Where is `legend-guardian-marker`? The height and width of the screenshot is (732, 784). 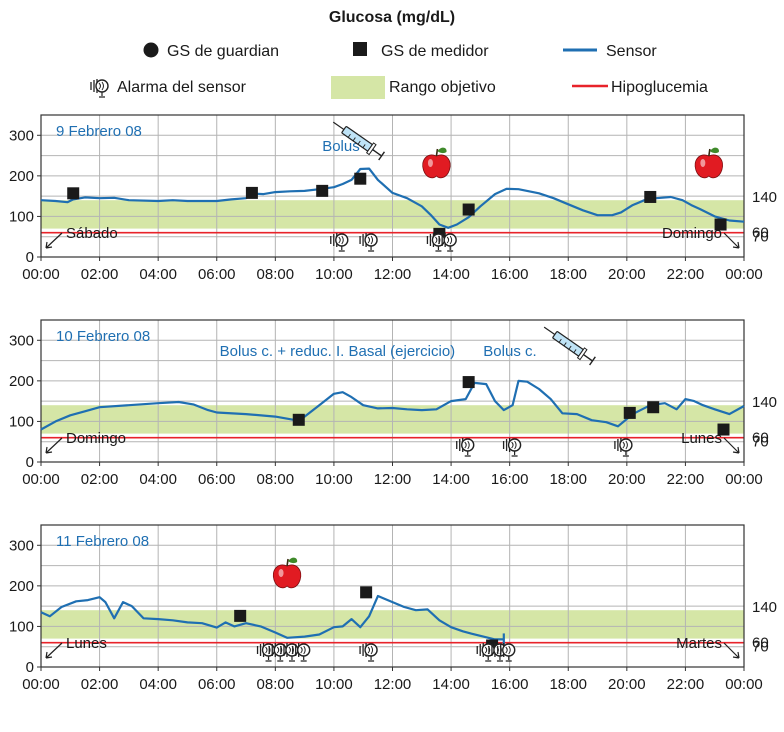
legend-guardian-marker is located at coordinates (151, 50).